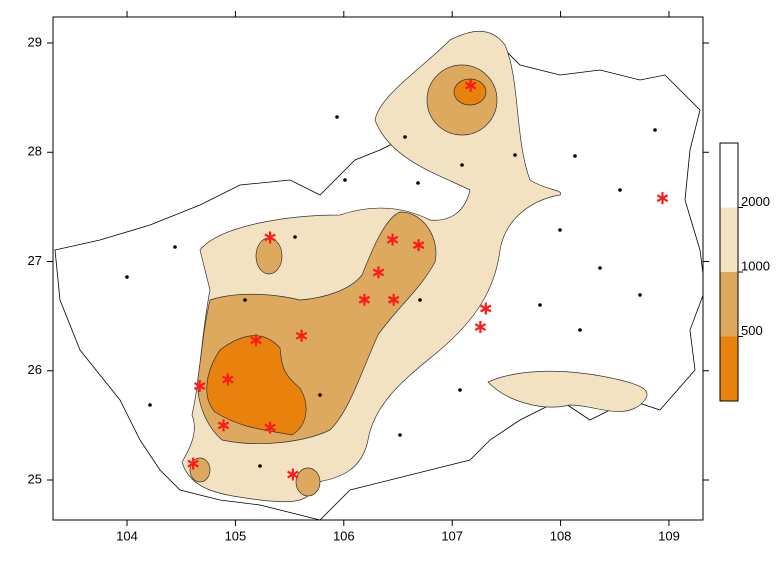 The image size is (778, 563). I want to click on colorbar-tick-label: 1000, so click(755, 265).